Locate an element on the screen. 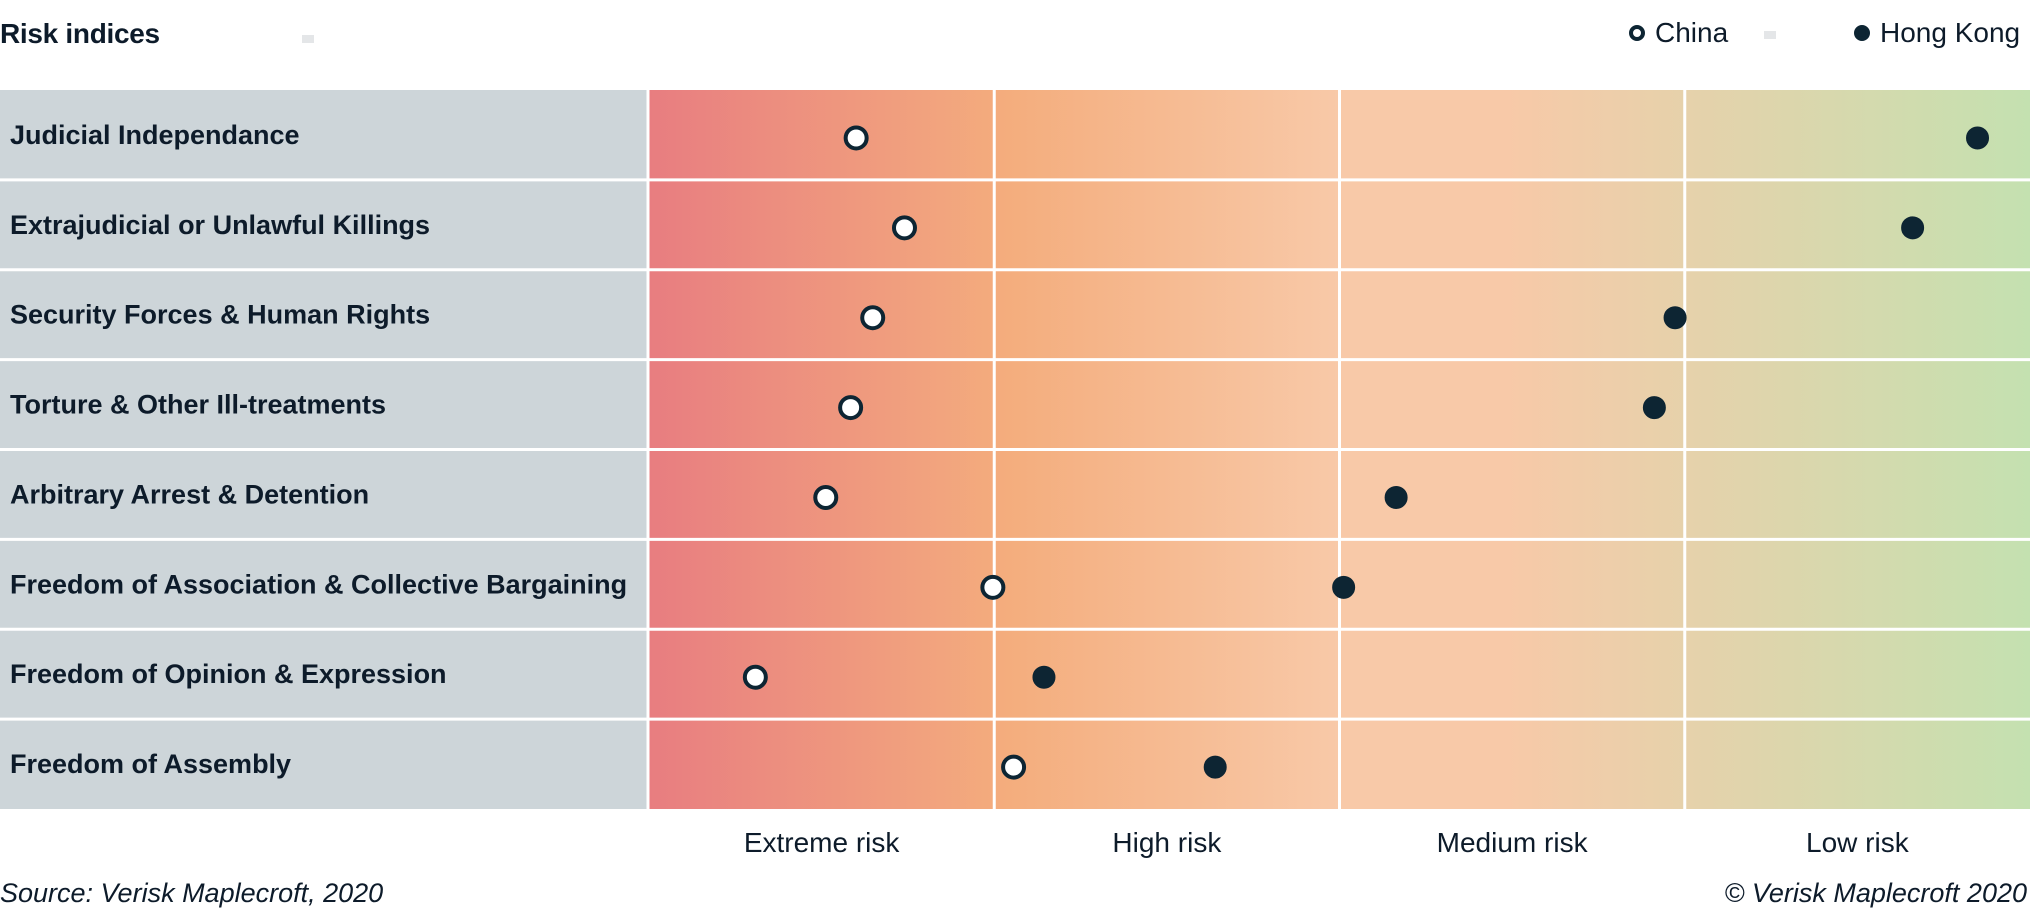  category-label: Freedom of Opinion & Expression is located at coordinates (228, 674).